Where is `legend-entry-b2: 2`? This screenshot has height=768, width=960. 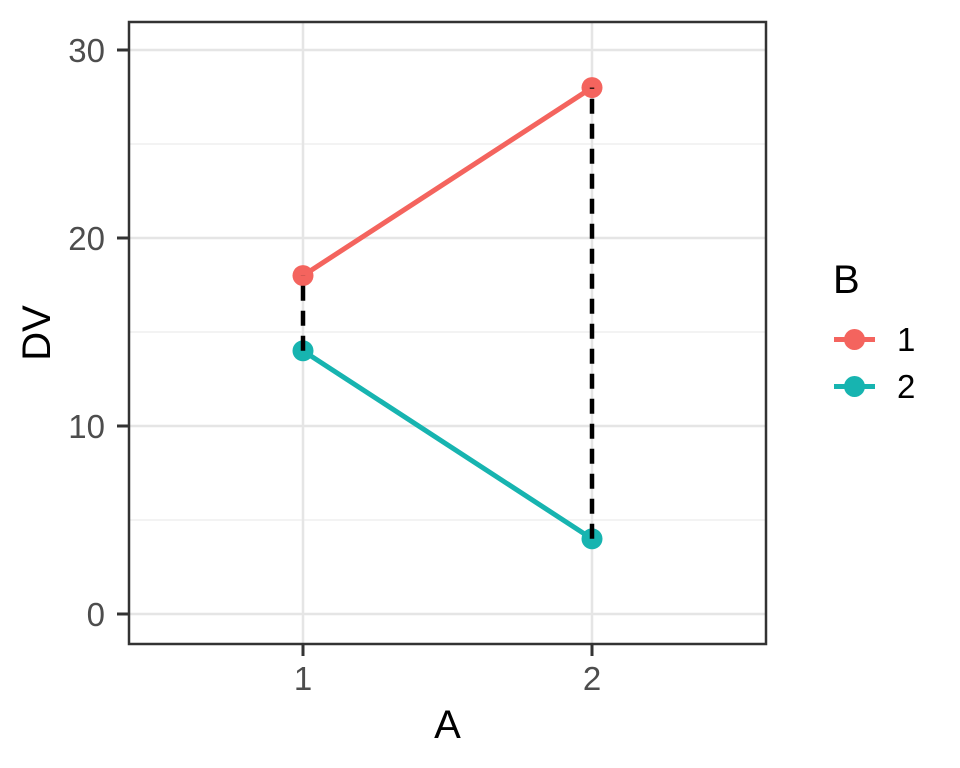 legend-entry-b2: 2 is located at coordinates (896, 386).